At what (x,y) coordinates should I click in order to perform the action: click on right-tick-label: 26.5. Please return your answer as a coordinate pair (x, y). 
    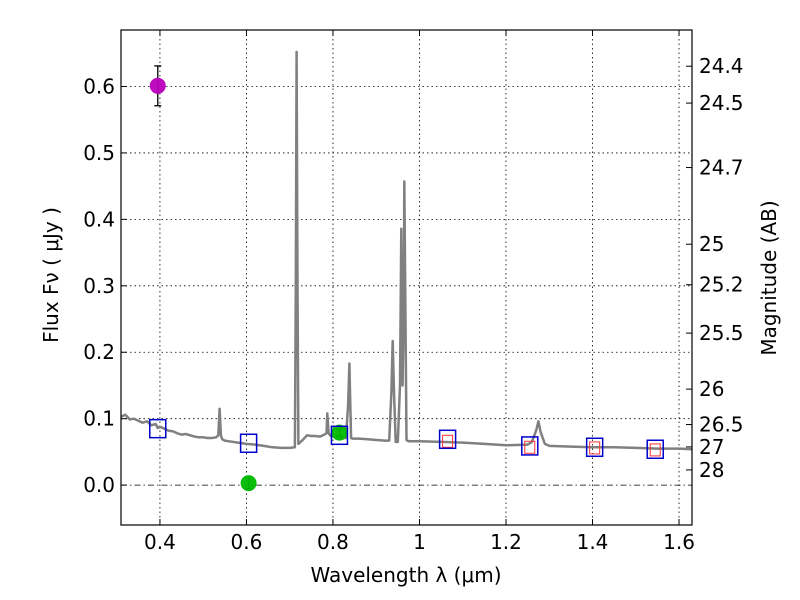
    Looking at the image, I should click on (721, 425).